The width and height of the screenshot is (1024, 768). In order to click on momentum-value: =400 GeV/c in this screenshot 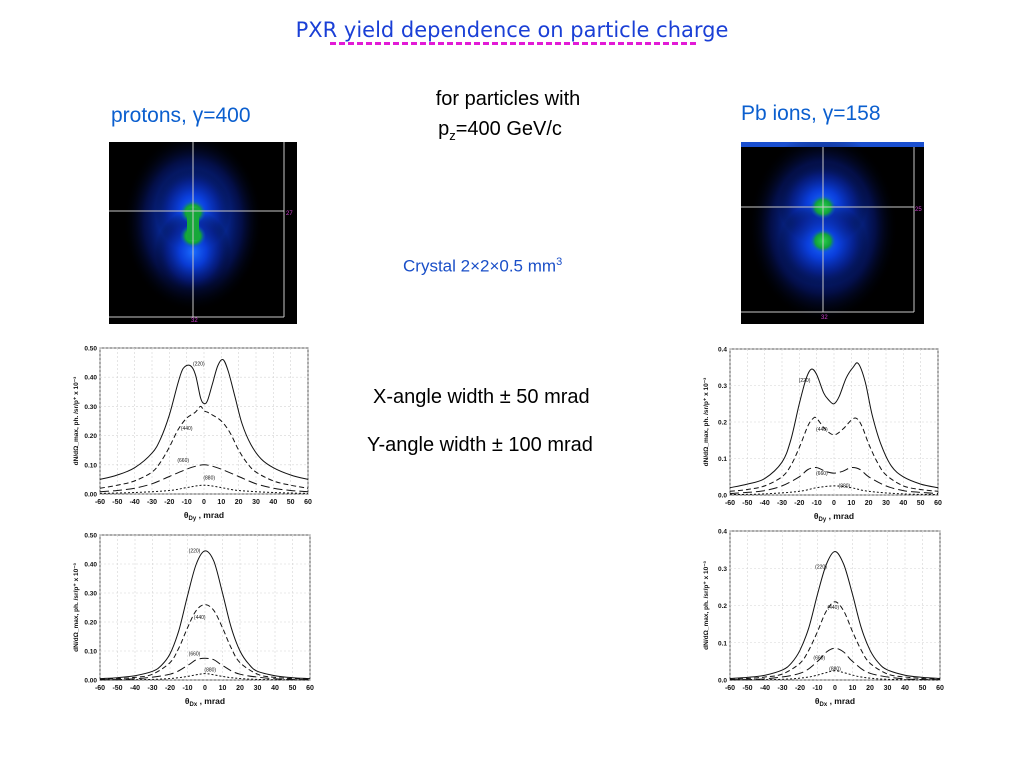, I will do `click(508, 129)`.